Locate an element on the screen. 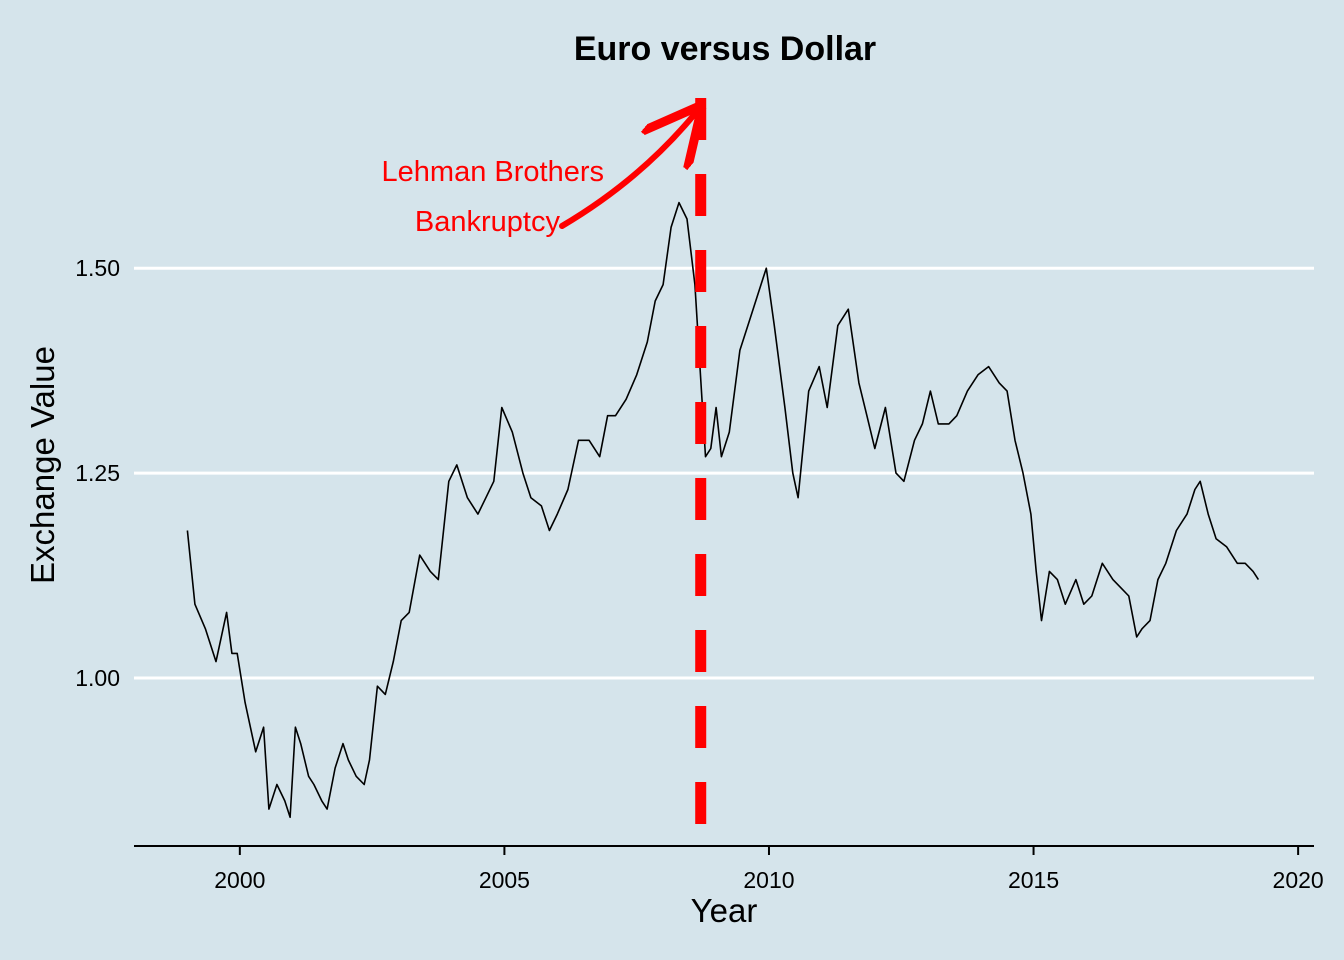  x-tick-label: 2010 is located at coordinates (768, 880).